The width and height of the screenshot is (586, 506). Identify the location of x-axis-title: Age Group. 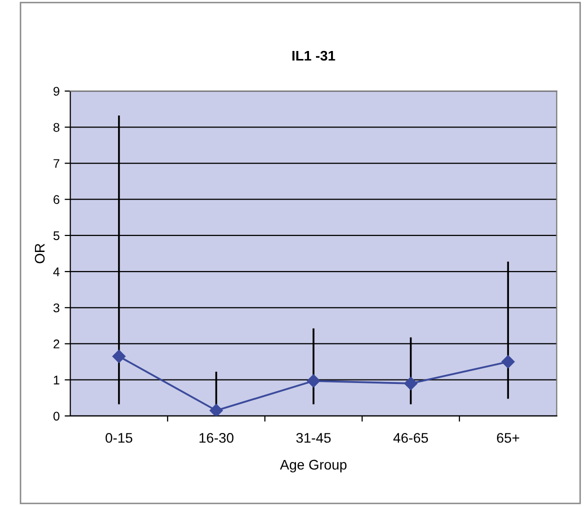
(313, 466).